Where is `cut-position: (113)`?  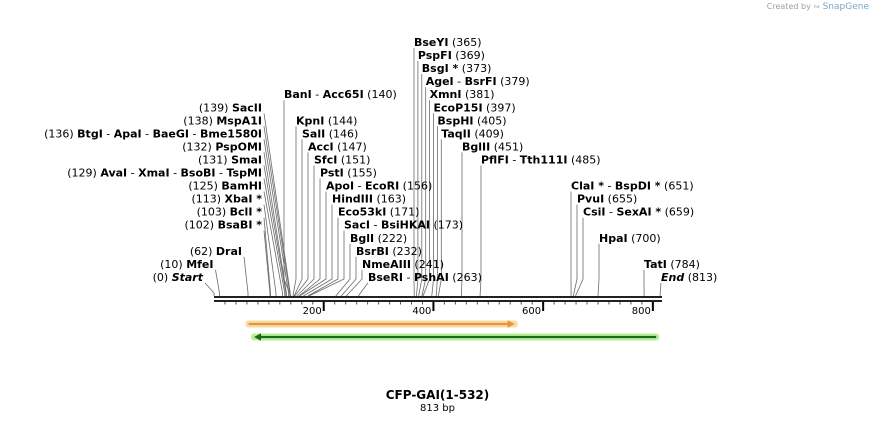
cut-position: (113) is located at coordinates (207, 199).